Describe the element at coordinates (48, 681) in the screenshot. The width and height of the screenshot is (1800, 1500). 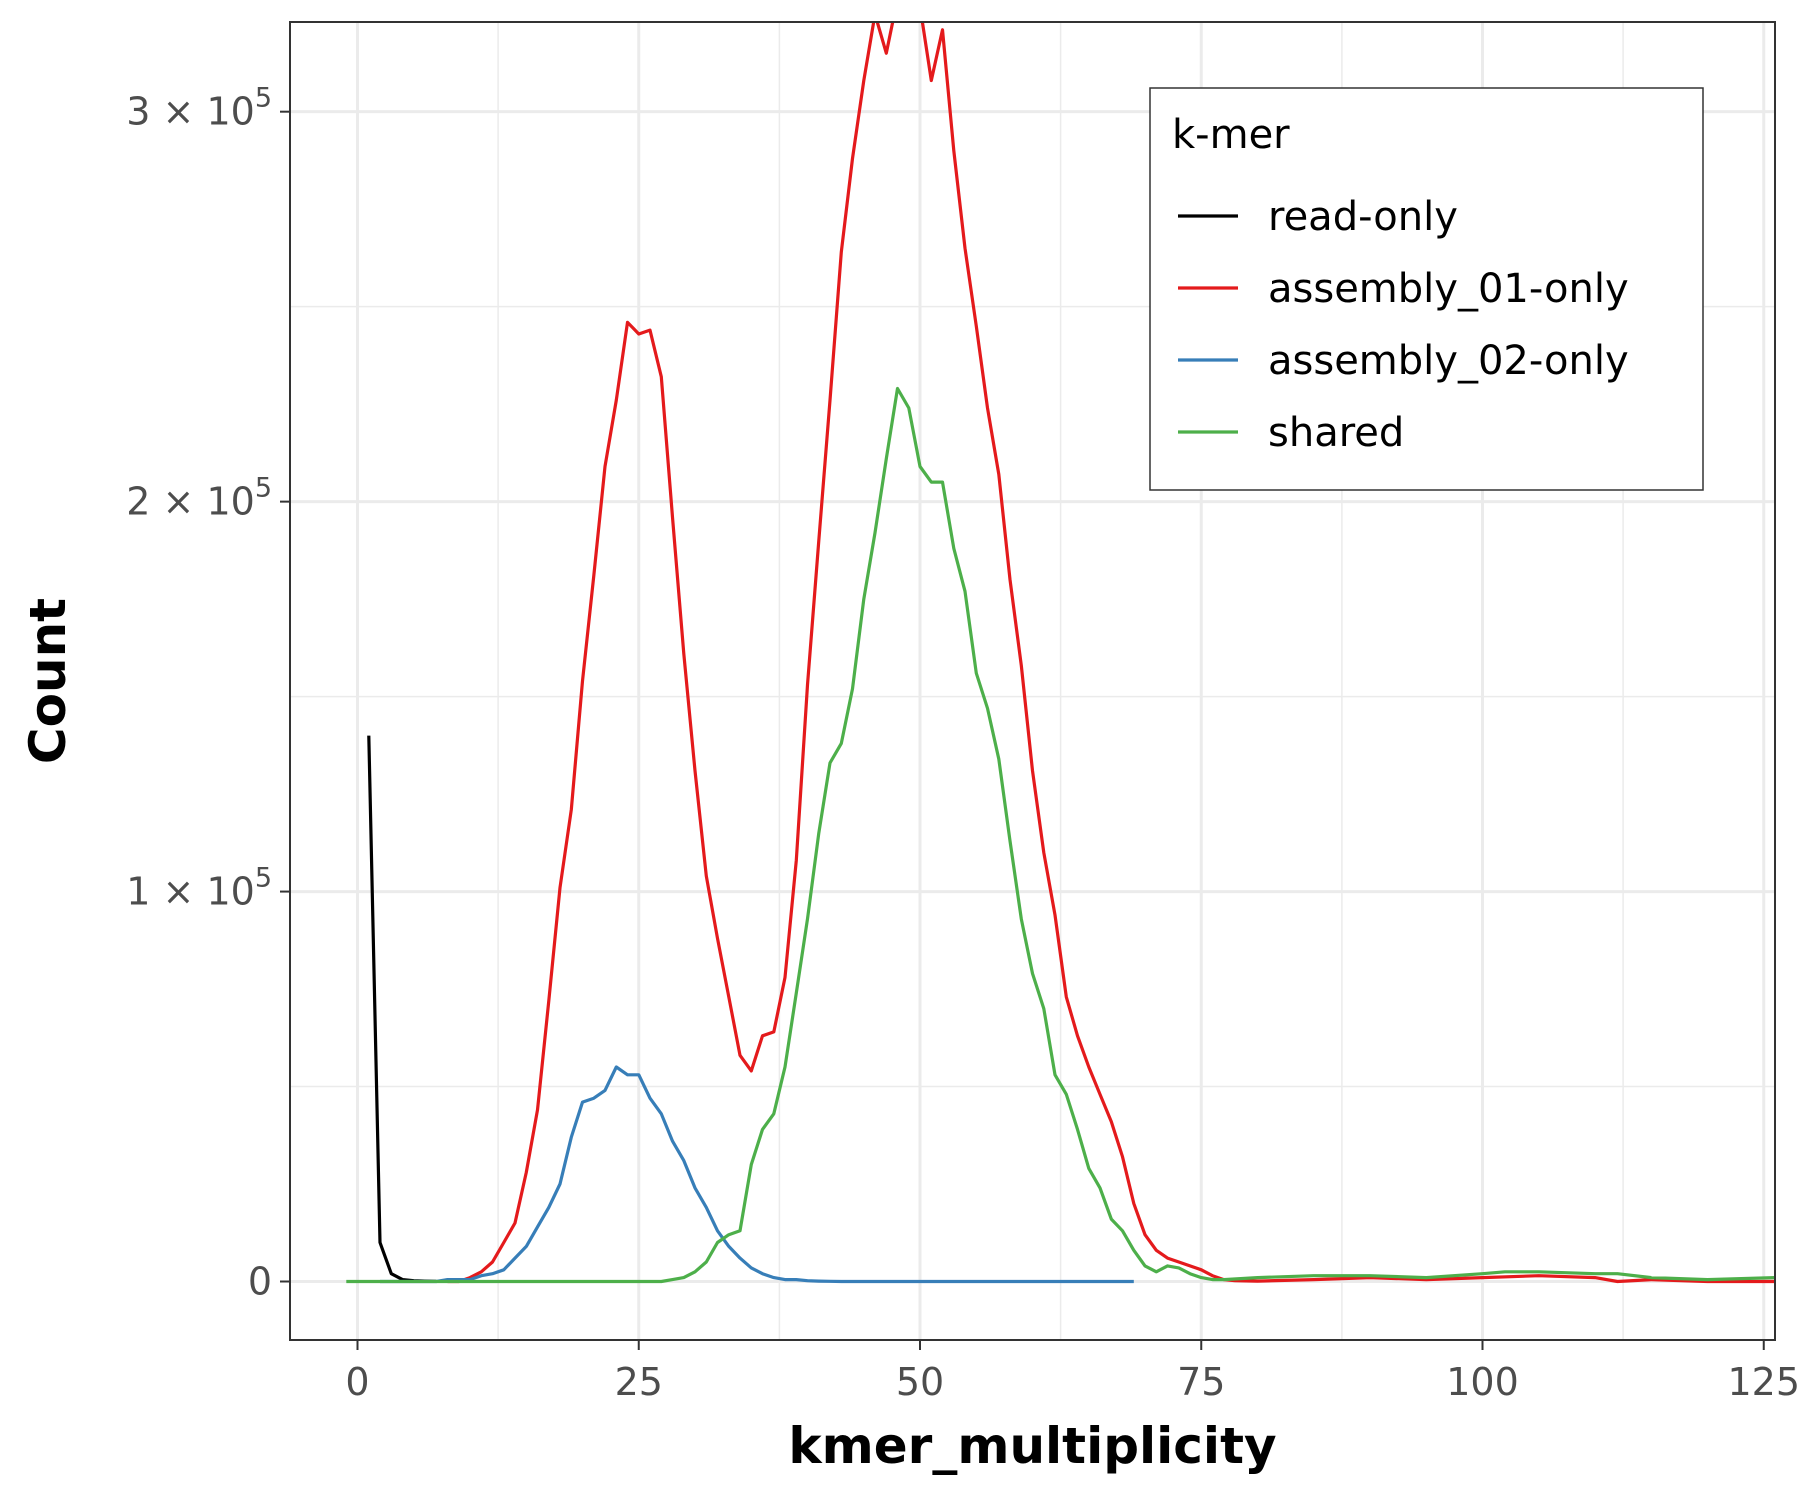
I see `y-axis-title: Count` at that location.